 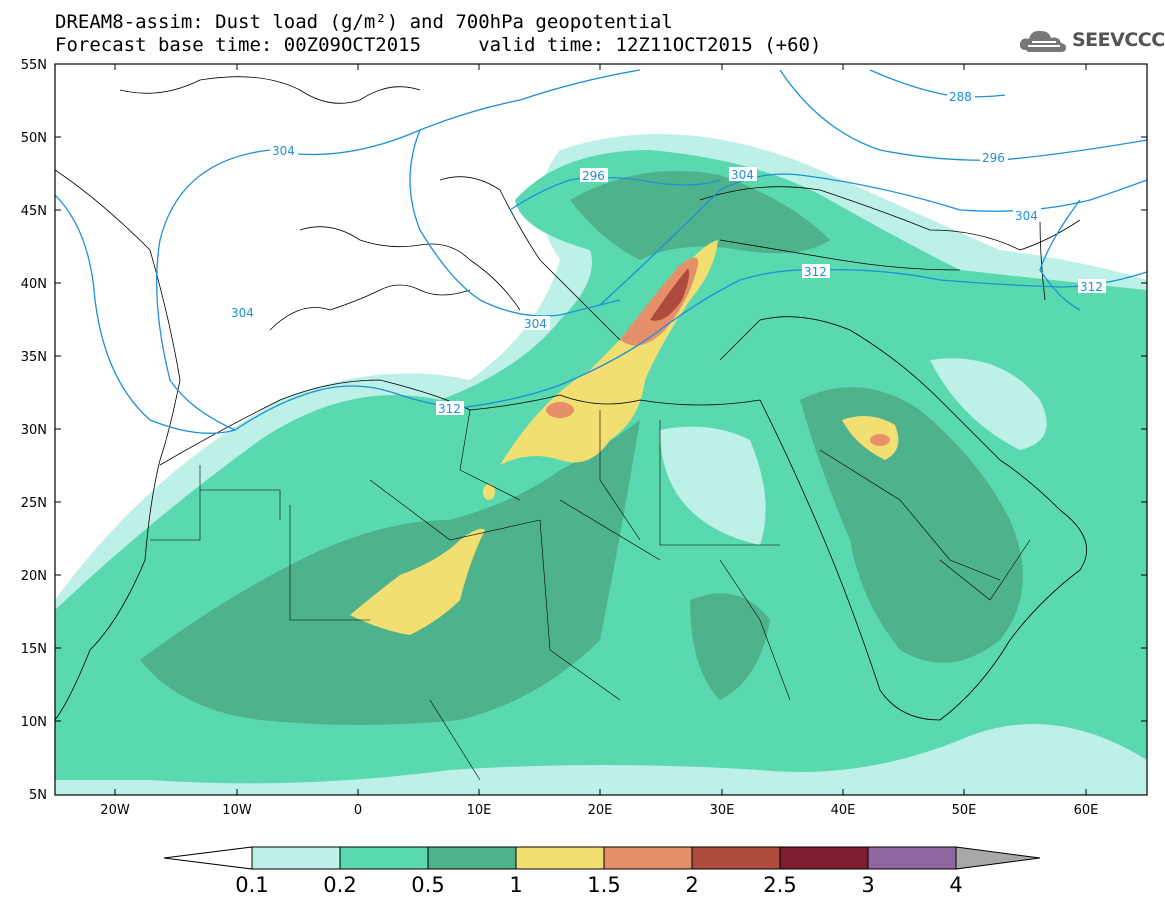 I want to click on contour-304-east, so click(x=873, y=239).